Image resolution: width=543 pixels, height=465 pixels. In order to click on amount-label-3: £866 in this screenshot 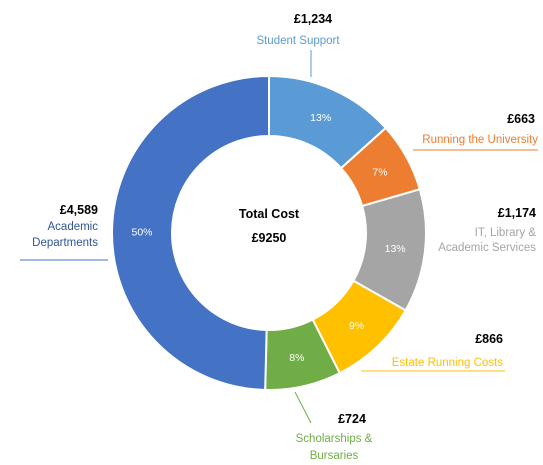, I will do `click(489, 339)`.